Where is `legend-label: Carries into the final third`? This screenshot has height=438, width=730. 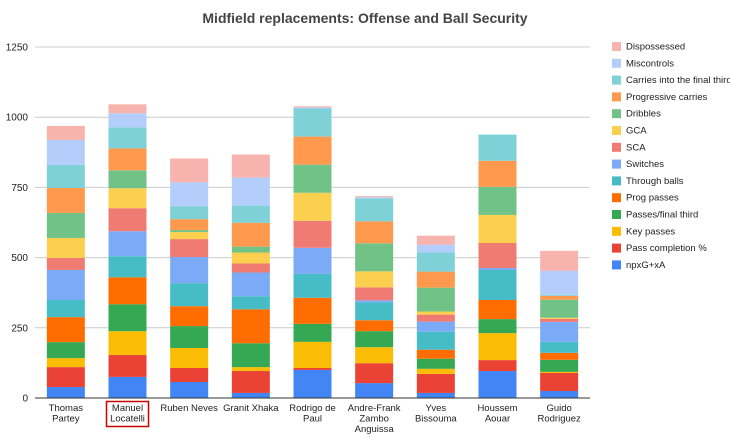 legend-label: Carries into the final third is located at coordinates (678, 80).